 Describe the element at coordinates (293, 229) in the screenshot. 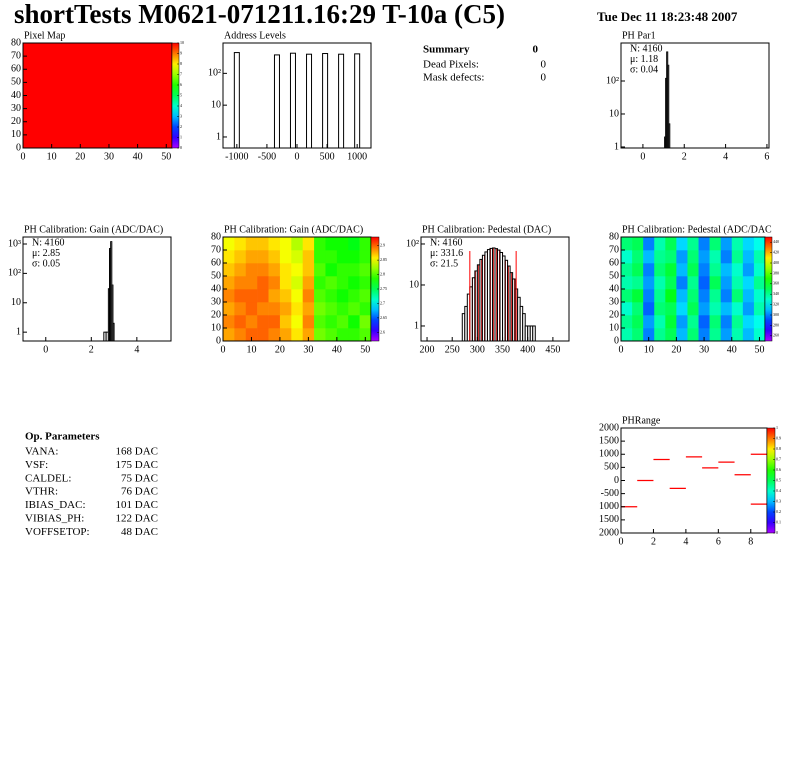

I see `chart-title: PH Calibration: Gain (ADC/DAC)` at that location.